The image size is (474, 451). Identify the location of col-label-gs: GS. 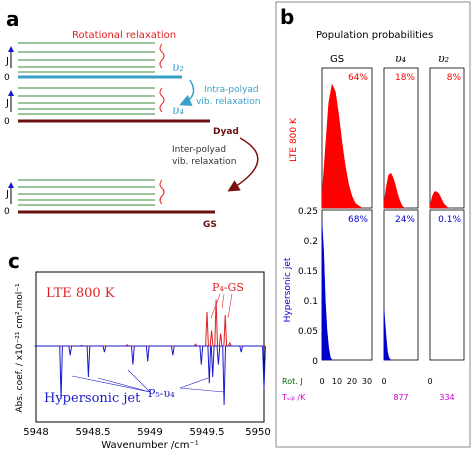
(337, 59).